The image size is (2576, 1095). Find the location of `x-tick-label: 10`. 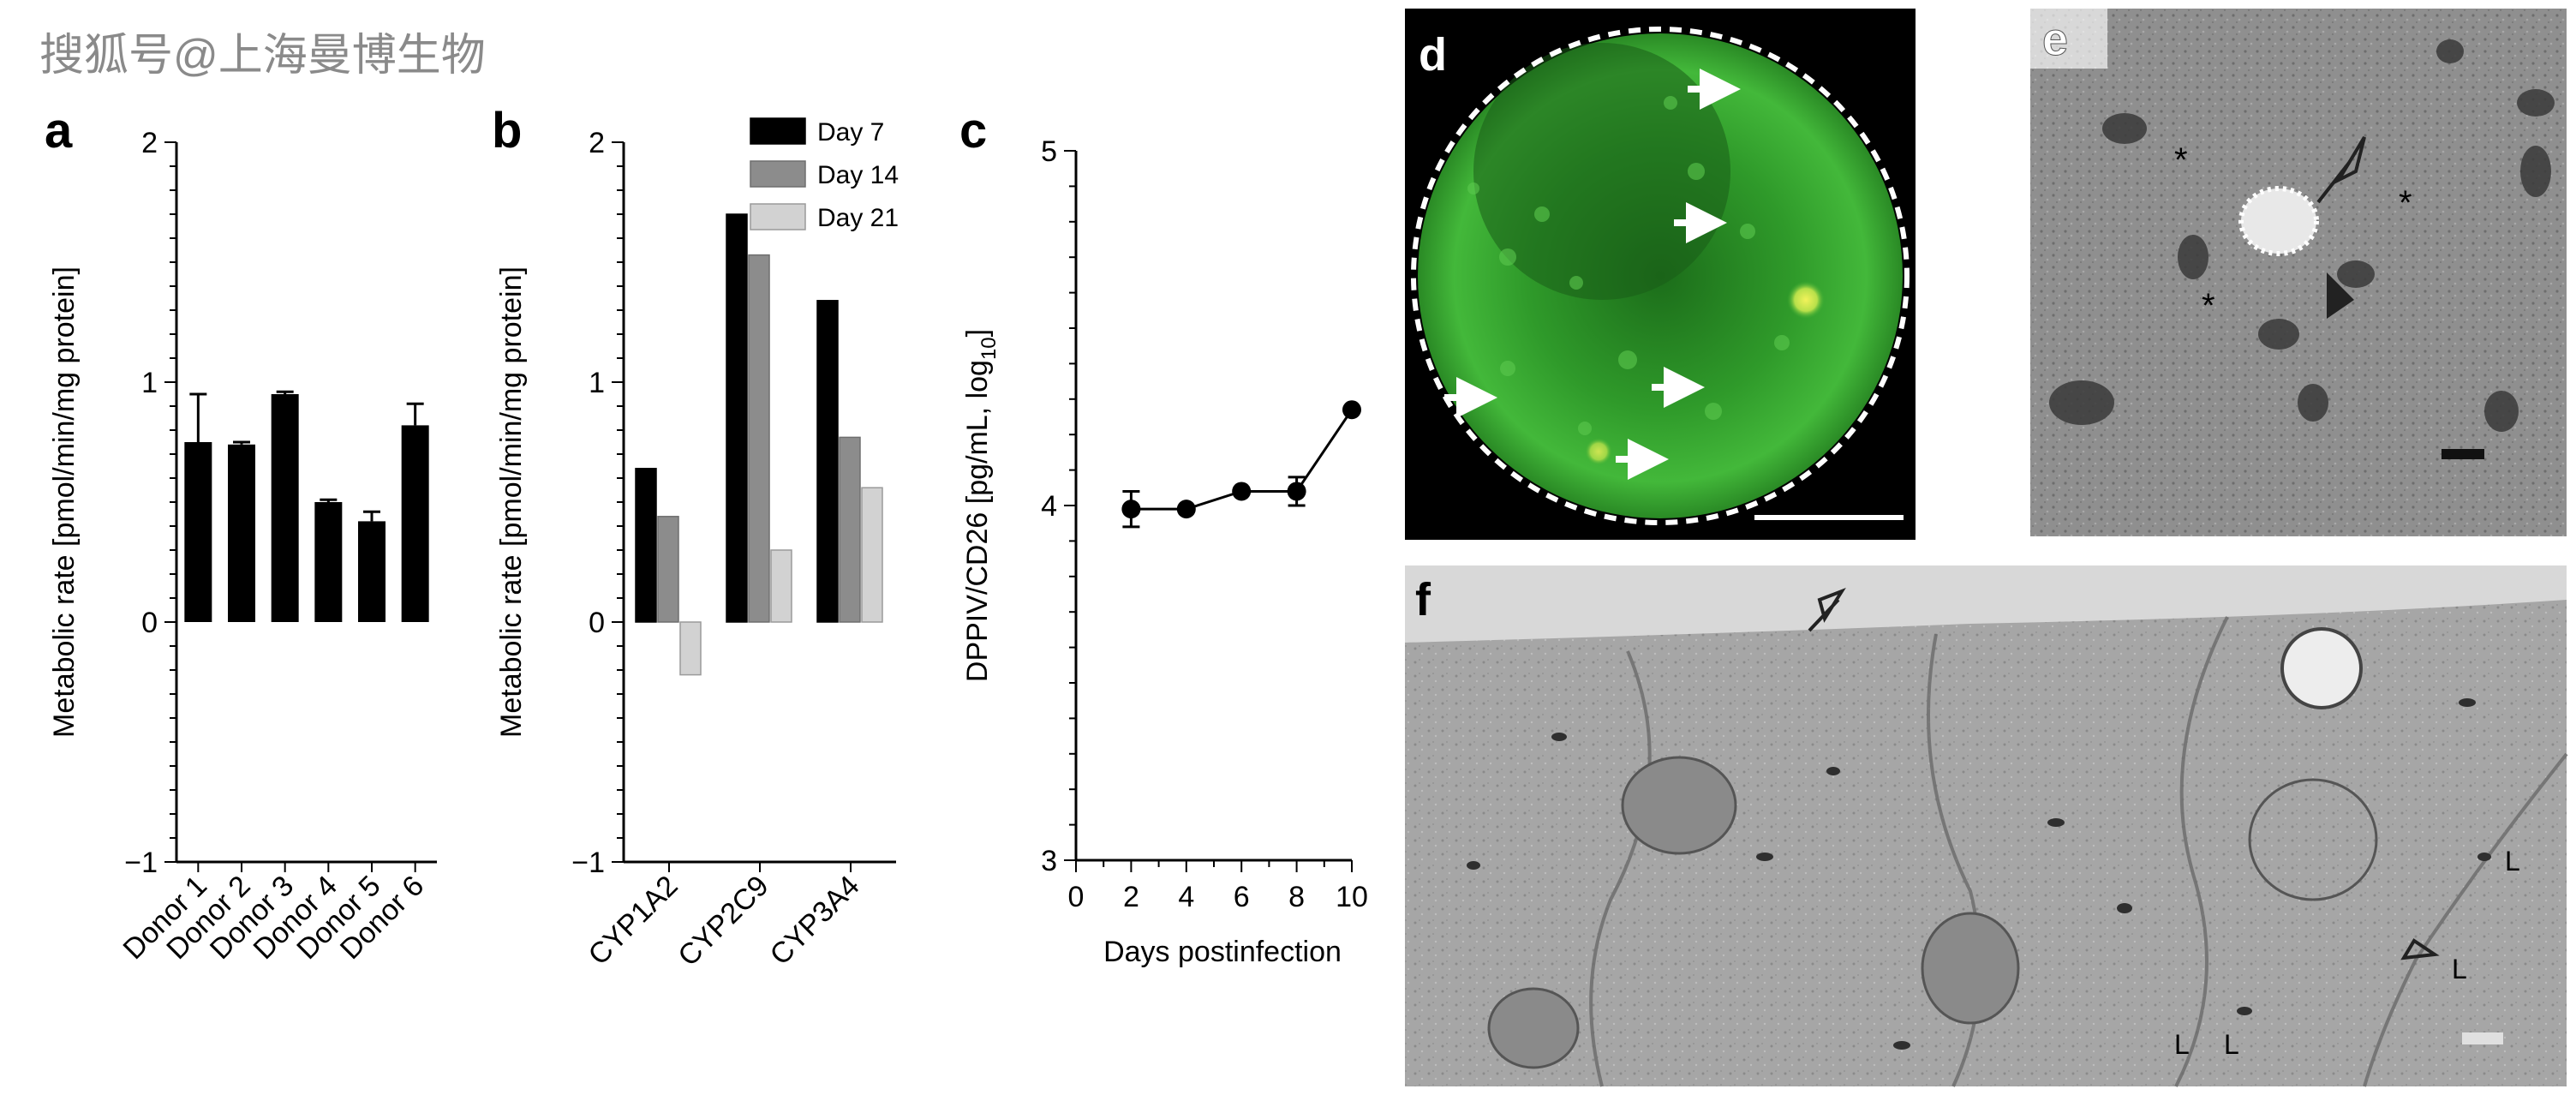

x-tick-label: 10 is located at coordinates (1352, 897).